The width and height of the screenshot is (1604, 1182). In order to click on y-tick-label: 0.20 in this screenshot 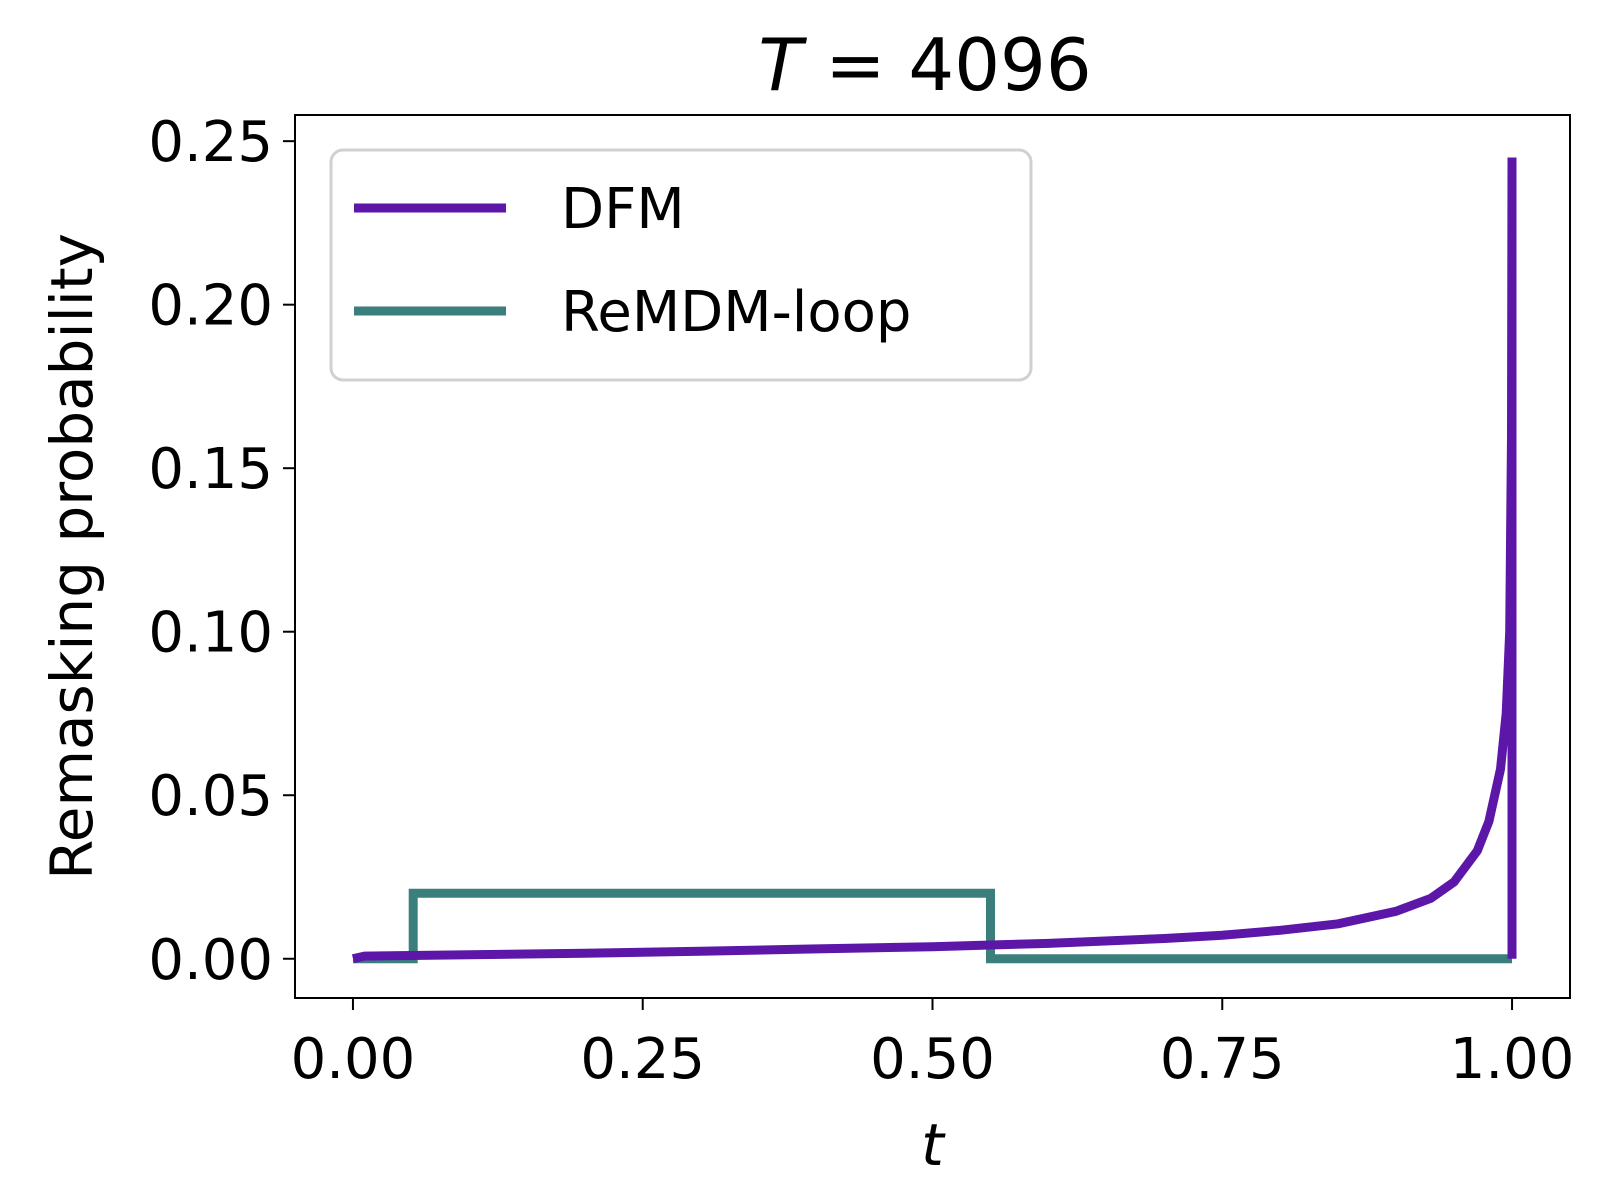, I will do `click(210, 306)`.